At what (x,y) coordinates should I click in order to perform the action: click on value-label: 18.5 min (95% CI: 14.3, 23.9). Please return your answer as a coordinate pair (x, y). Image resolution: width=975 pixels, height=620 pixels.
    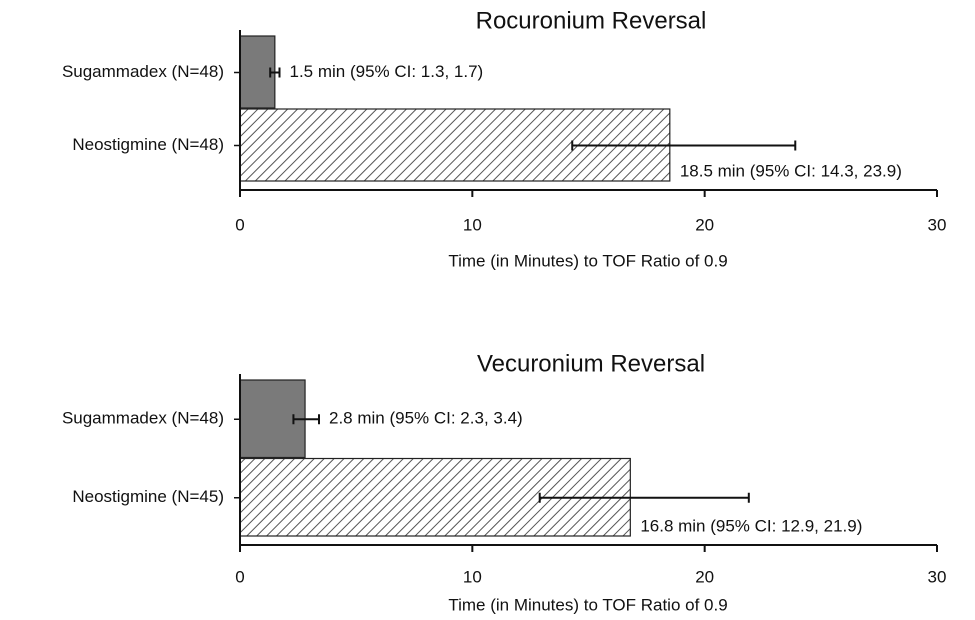
    Looking at the image, I should click on (791, 170).